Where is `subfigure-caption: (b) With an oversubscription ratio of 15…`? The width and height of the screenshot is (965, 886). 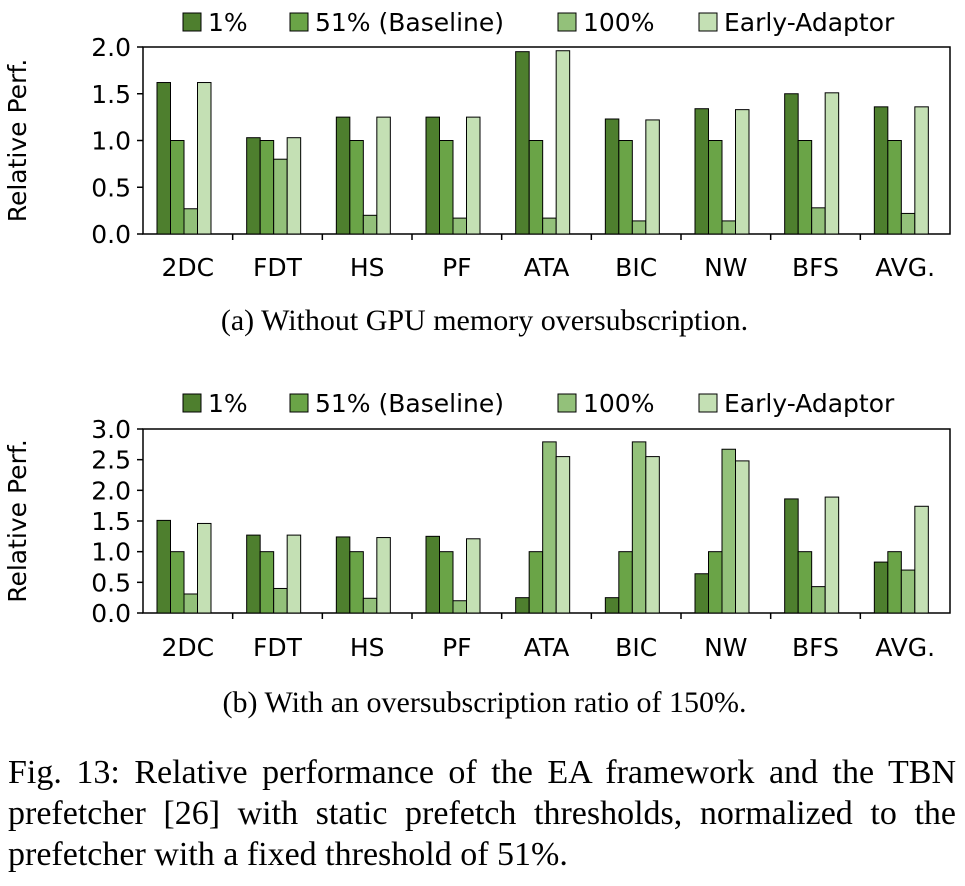 subfigure-caption: (b) With an oversubscription ratio of 15… is located at coordinates (485, 702).